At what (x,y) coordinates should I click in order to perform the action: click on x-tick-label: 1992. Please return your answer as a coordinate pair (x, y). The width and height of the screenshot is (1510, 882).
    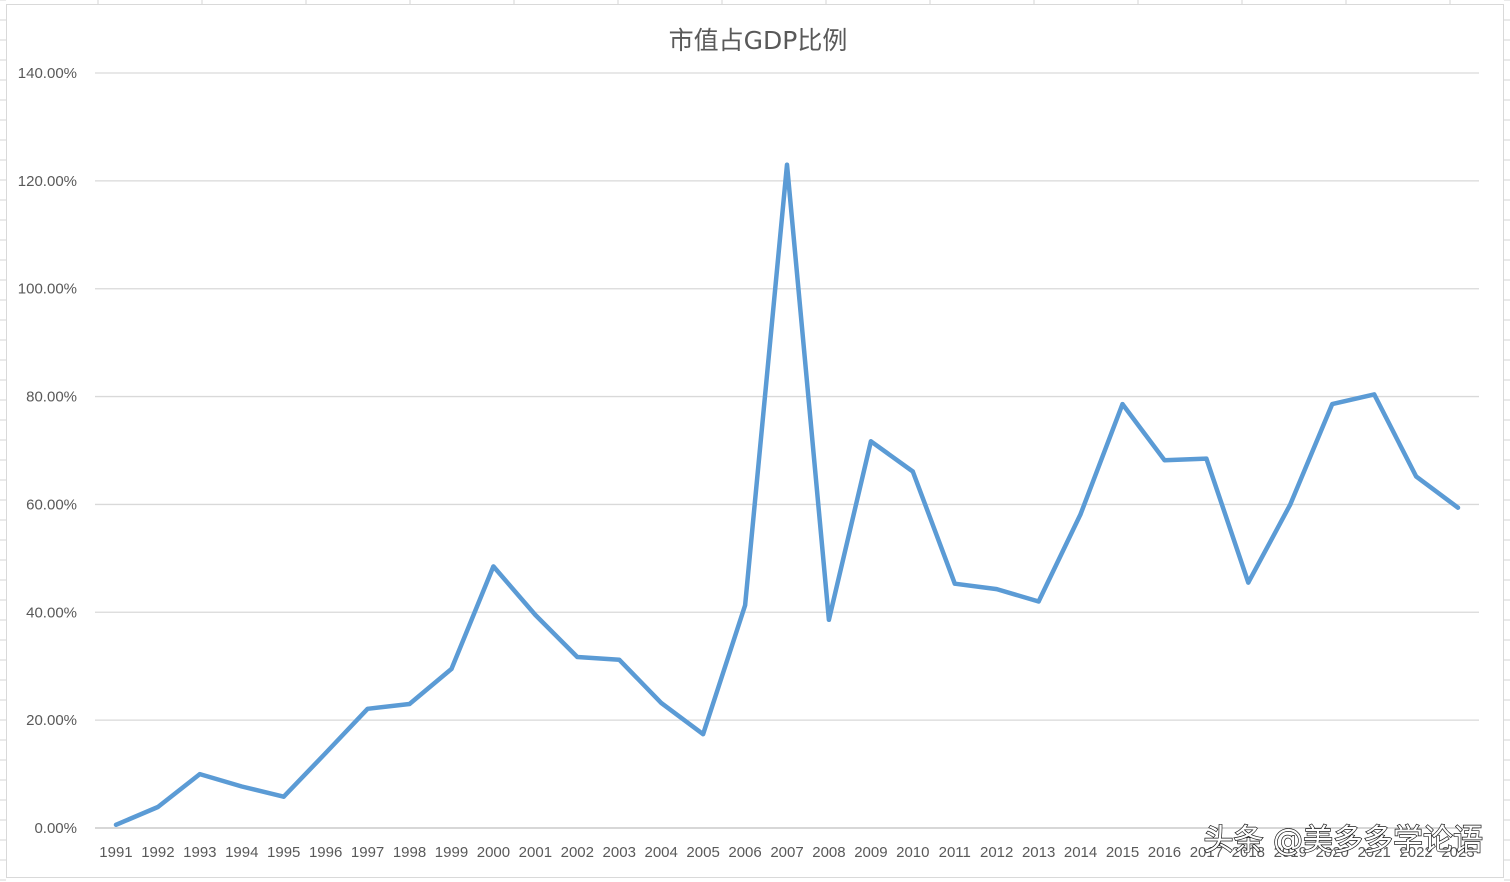
    Looking at the image, I should click on (157, 852).